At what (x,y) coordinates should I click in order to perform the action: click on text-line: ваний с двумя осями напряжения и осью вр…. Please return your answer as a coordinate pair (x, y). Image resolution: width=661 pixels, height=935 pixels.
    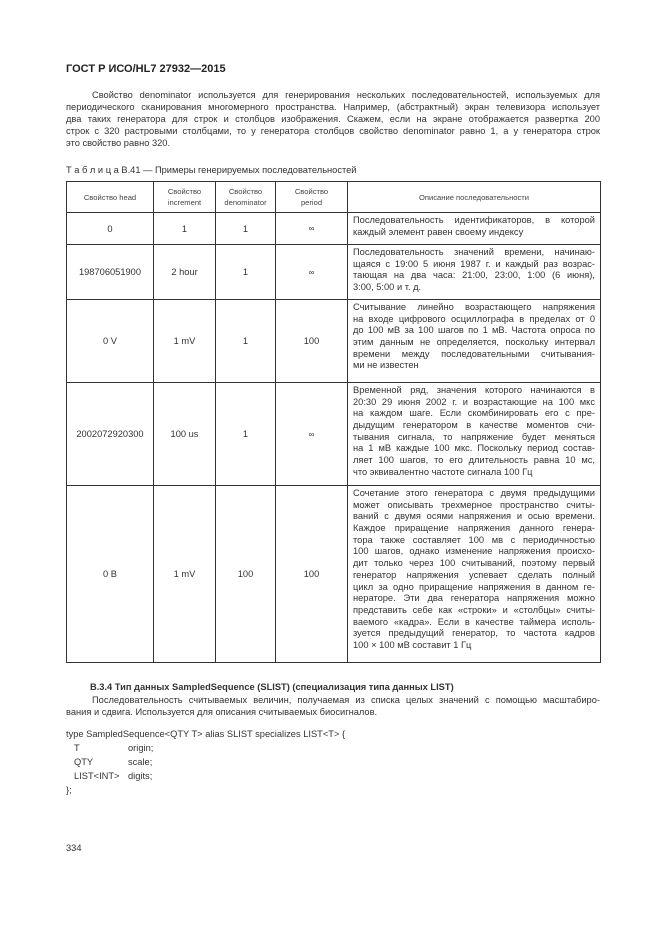
    Looking at the image, I should click on (474, 516).